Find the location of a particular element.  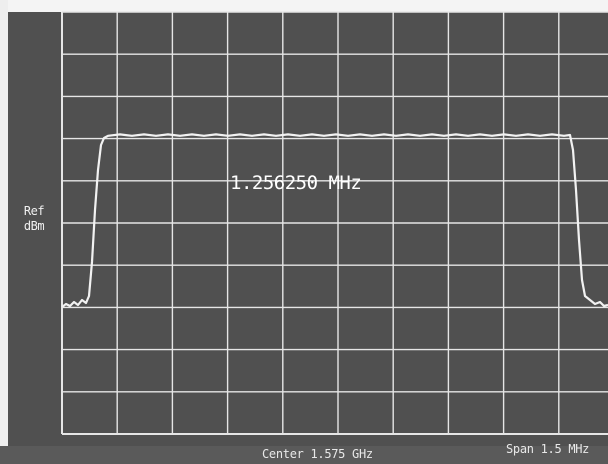

span-label: Span 1.5 MHz is located at coordinates (548, 449).